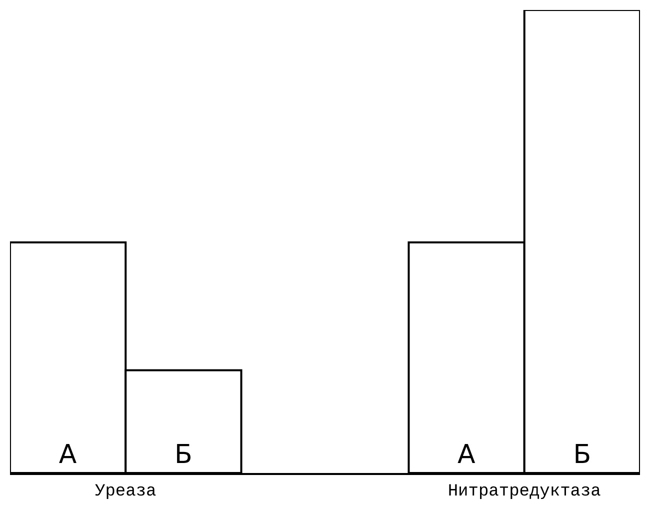 The image size is (645, 511). Describe the element at coordinates (524, 492) in the screenshot. I see `x-tick-label: Нитратредуктаза` at that location.